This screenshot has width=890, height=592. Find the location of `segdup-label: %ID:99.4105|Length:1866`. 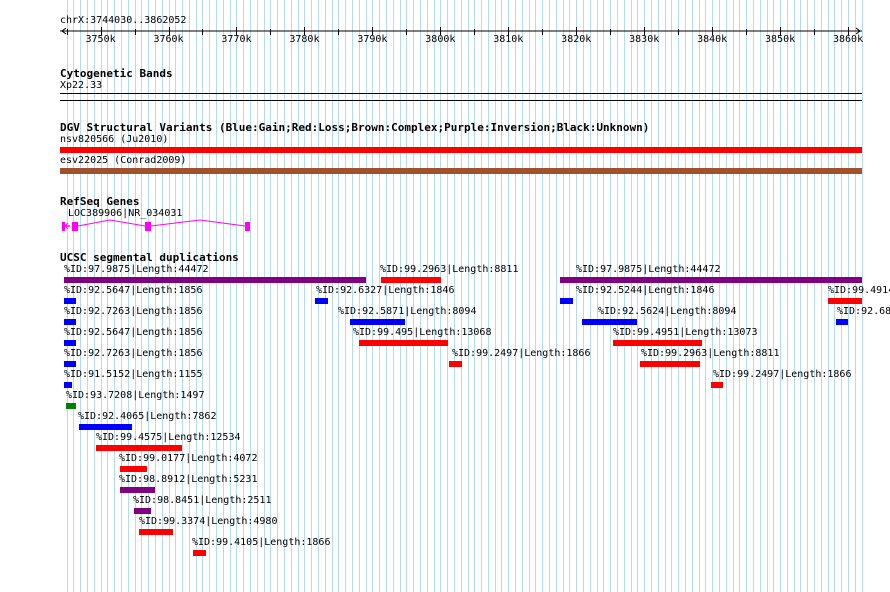

segdup-label: %ID:99.4105|Length:1866 is located at coordinates (261, 542).